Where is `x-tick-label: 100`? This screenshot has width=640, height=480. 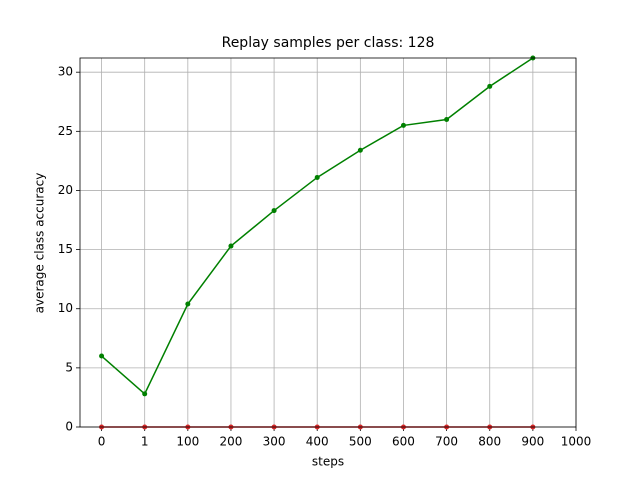
x-tick-label: 100 is located at coordinates (187, 442).